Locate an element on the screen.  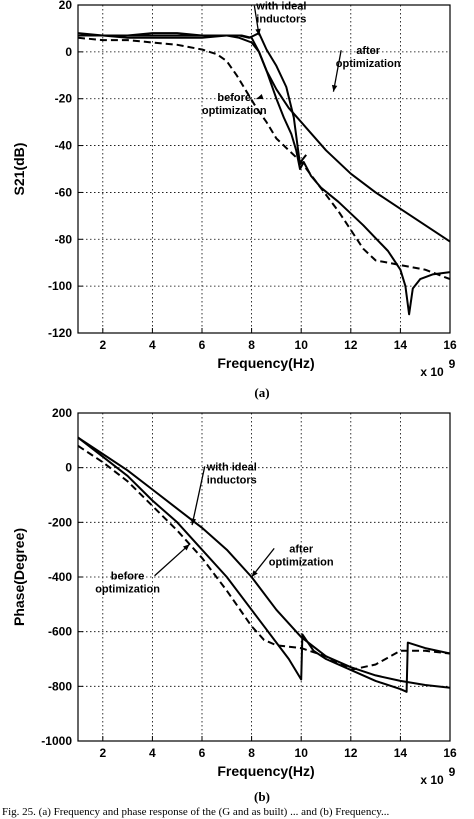
y-tick-label: -40 is located at coordinates (64, 146).